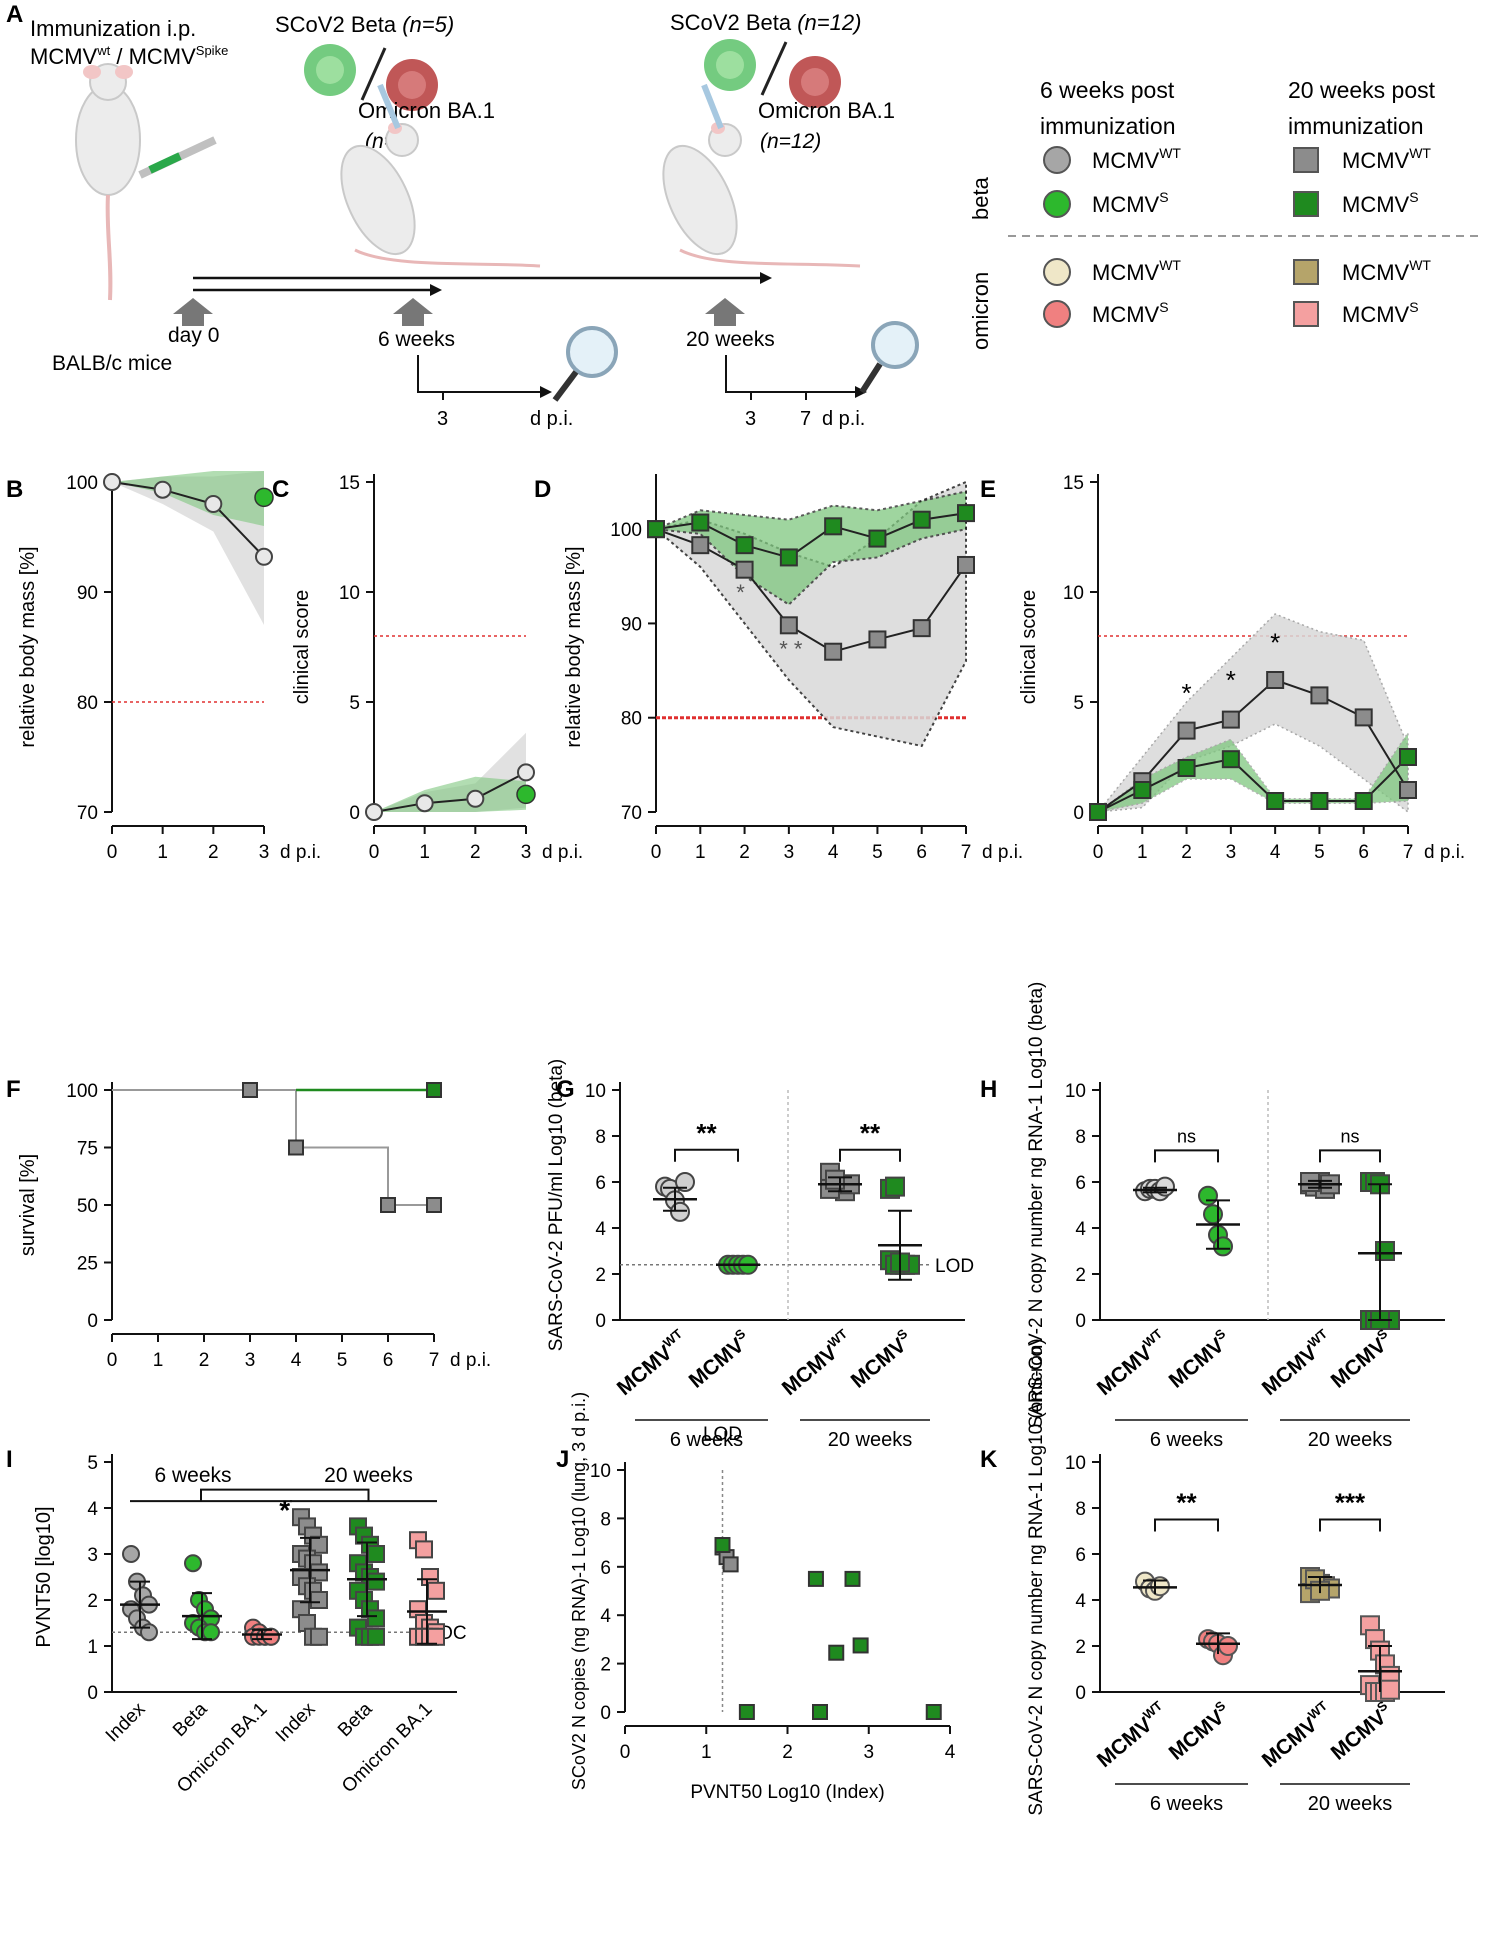  Describe the element at coordinates (92, 1601) in the screenshot. I see `y-tick-label: 2` at that location.